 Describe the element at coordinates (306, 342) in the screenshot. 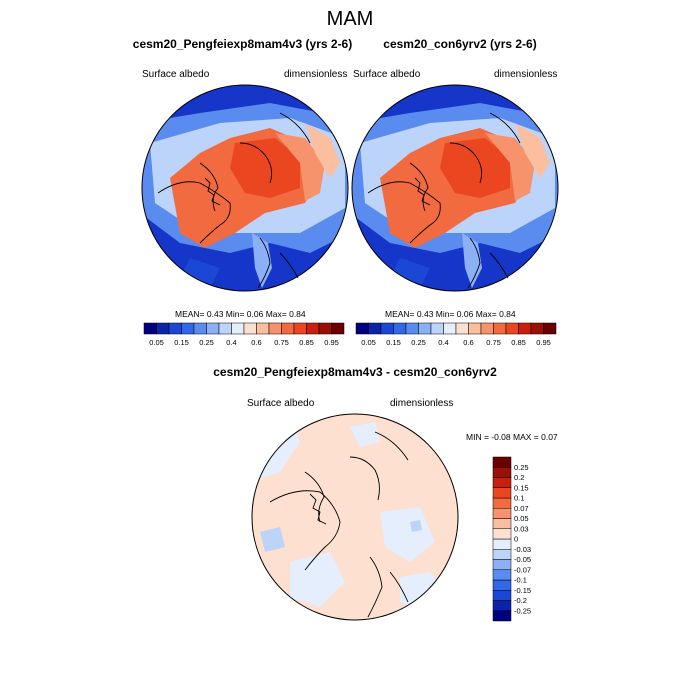

I see `panel1-colorbar-tick-label: 0.85` at that location.